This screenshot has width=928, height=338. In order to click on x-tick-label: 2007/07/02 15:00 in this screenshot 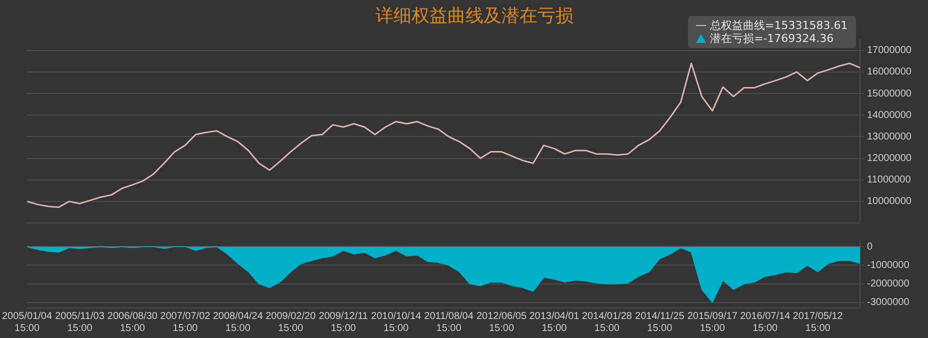, I will do `click(185, 322)`.